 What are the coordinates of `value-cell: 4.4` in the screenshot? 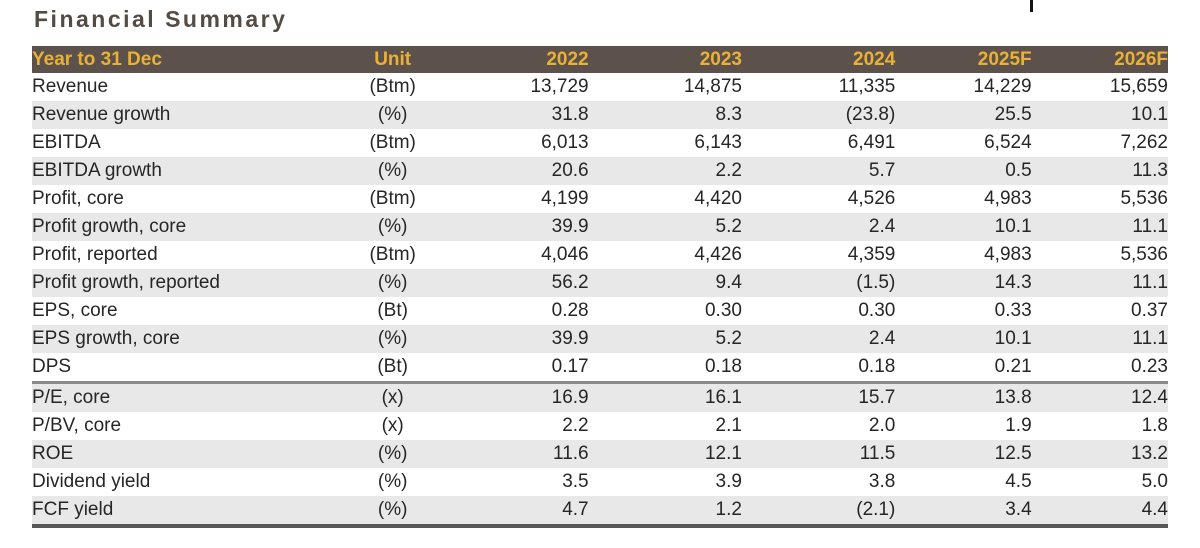 It's located at (1099, 511).